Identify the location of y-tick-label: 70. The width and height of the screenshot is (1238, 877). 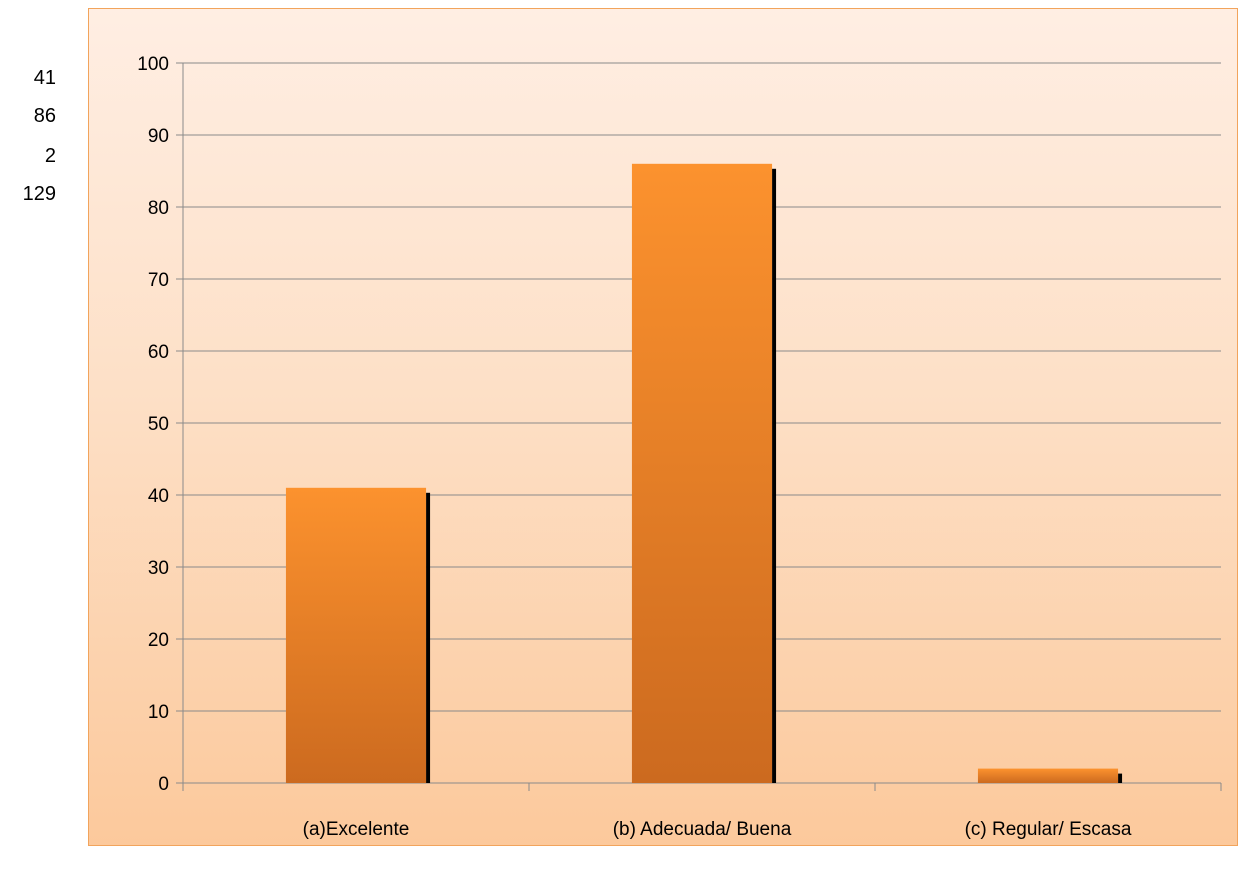
(158, 280).